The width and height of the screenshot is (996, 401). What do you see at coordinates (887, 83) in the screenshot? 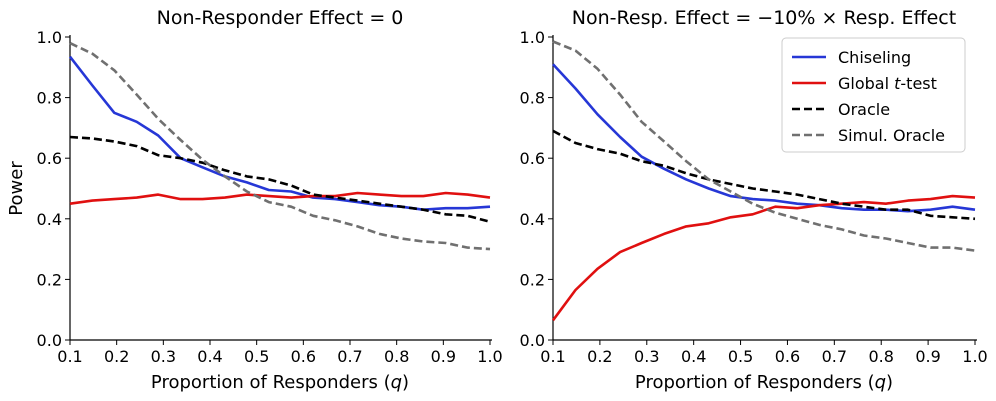
I see `legend-label: Global t-test` at bounding box center [887, 83].